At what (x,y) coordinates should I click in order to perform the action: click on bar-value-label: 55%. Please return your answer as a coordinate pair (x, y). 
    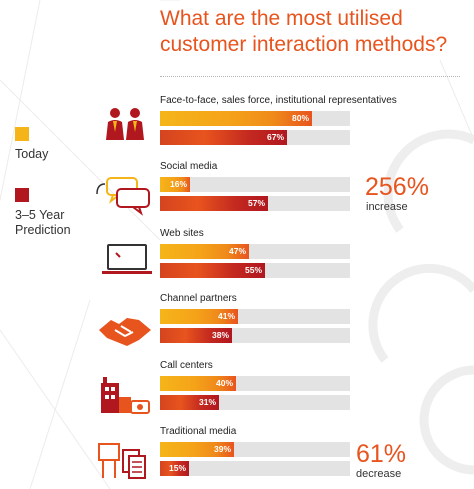
    Looking at the image, I should click on (253, 270).